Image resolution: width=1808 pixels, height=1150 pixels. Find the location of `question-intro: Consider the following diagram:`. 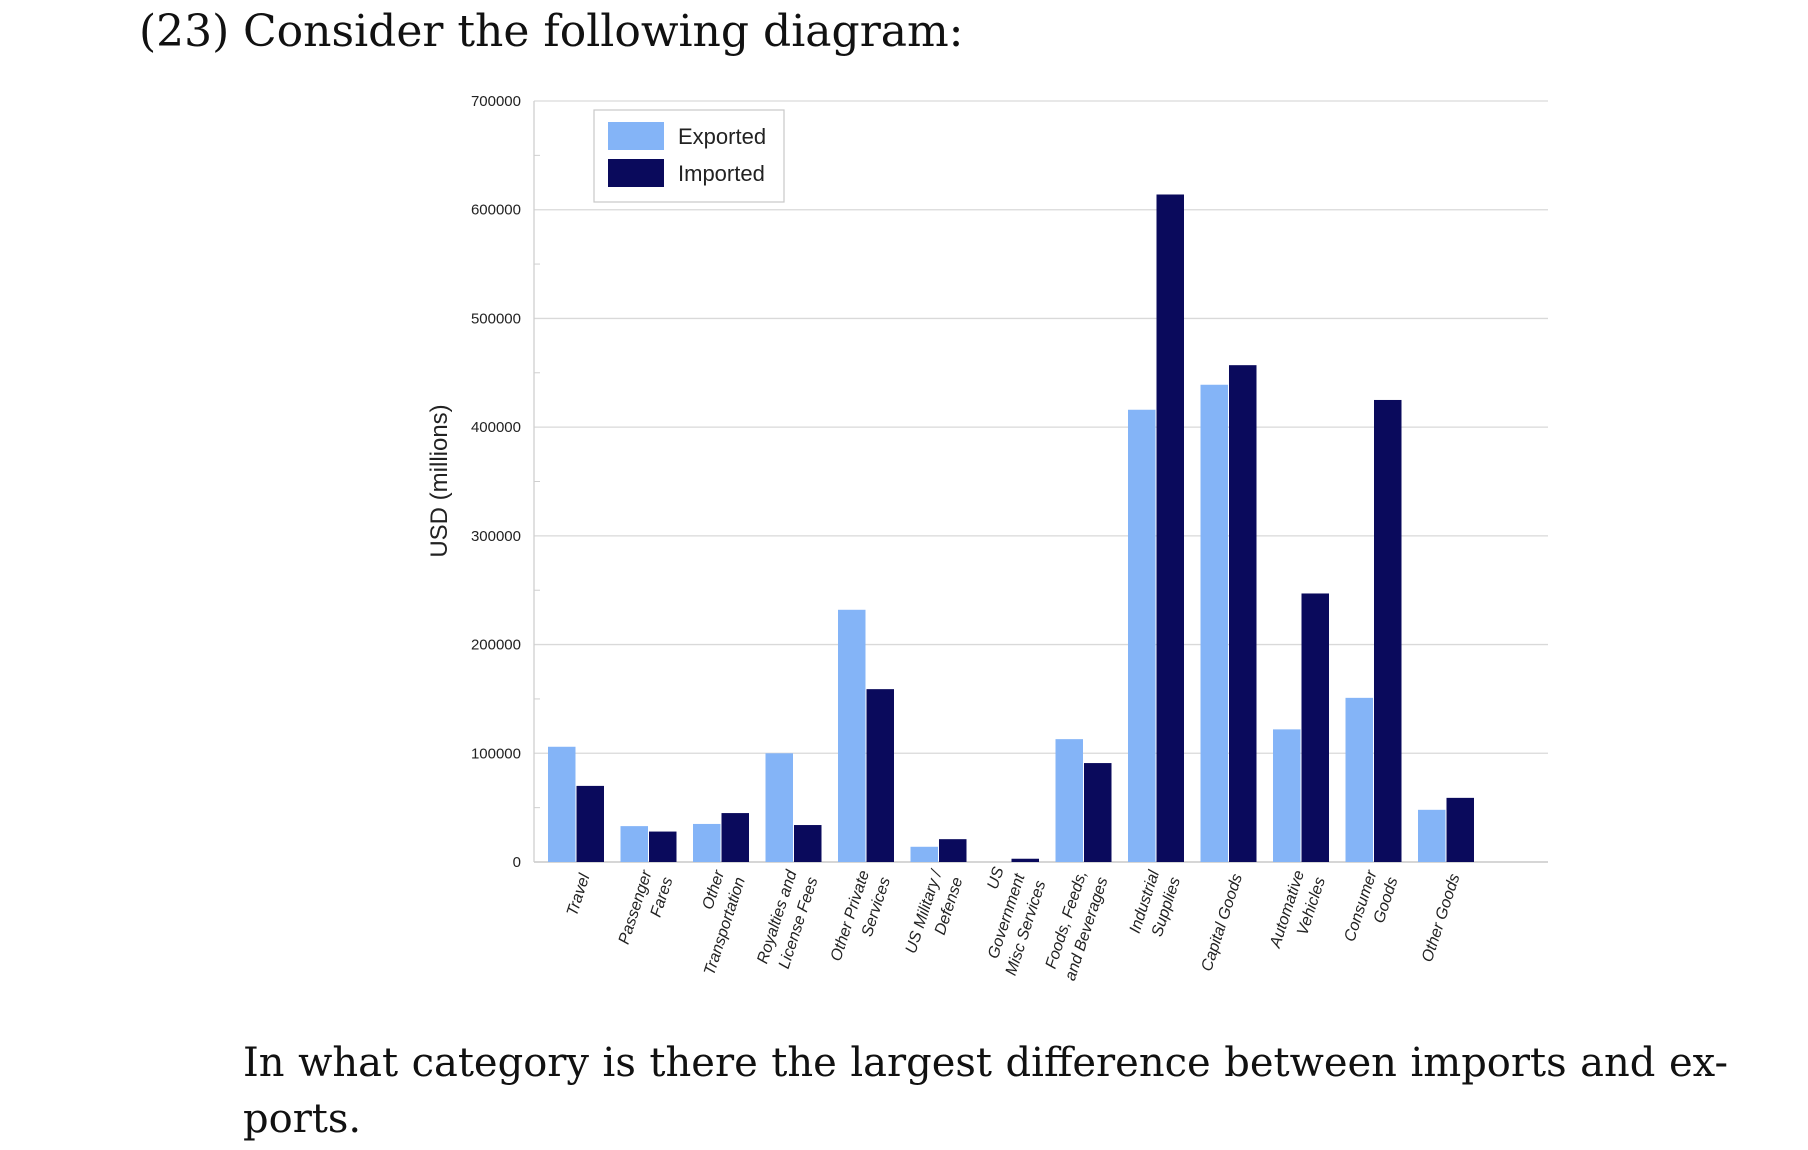

question-intro: Consider the following diagram: is located at coordinates (603, 31).